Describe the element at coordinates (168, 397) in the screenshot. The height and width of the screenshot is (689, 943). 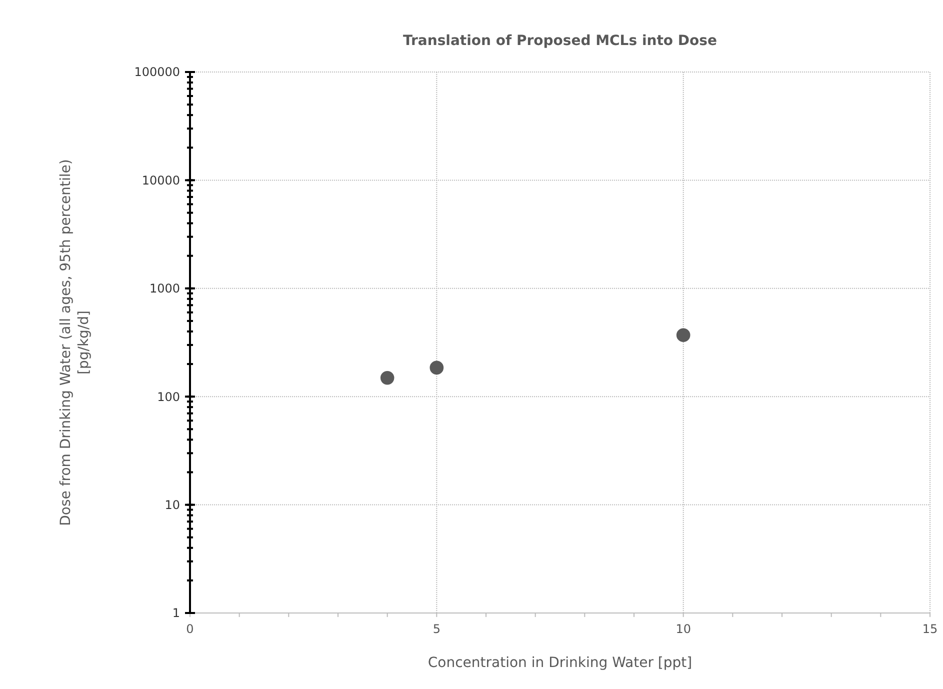
I see `y-tick-label: 100` at that location.